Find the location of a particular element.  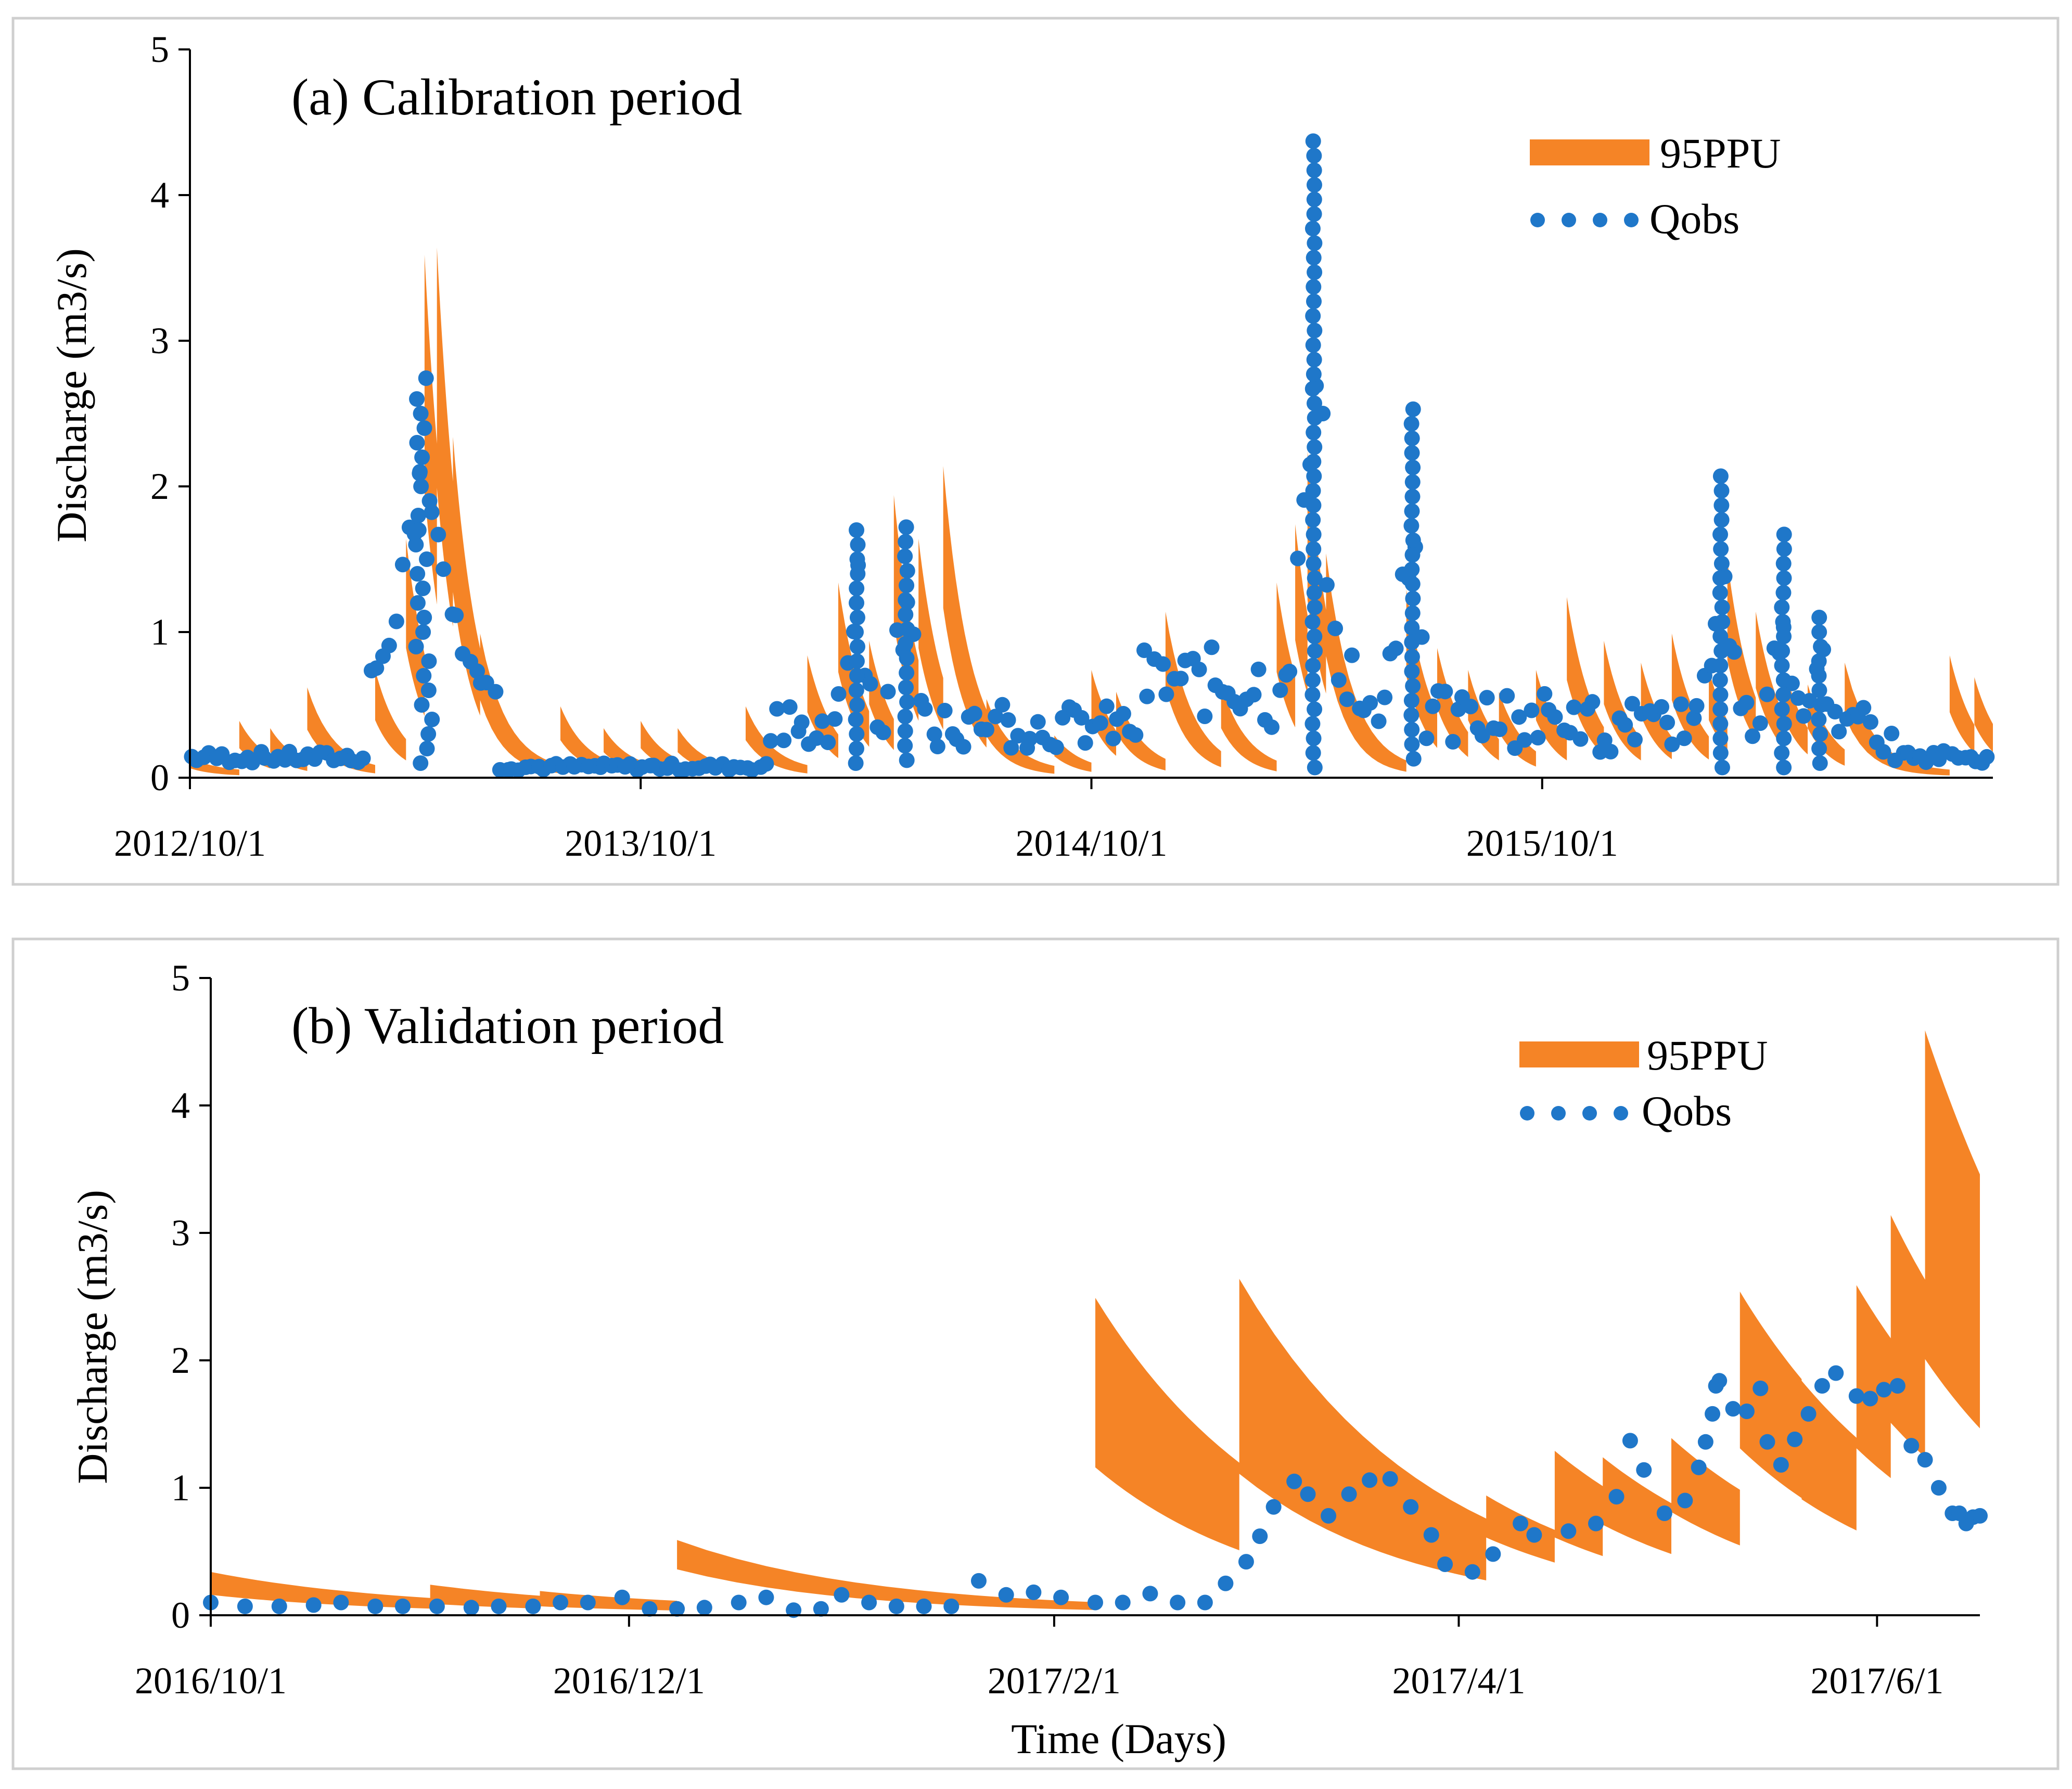

y-tick-label: 4 is located at coordinates (159, 195).